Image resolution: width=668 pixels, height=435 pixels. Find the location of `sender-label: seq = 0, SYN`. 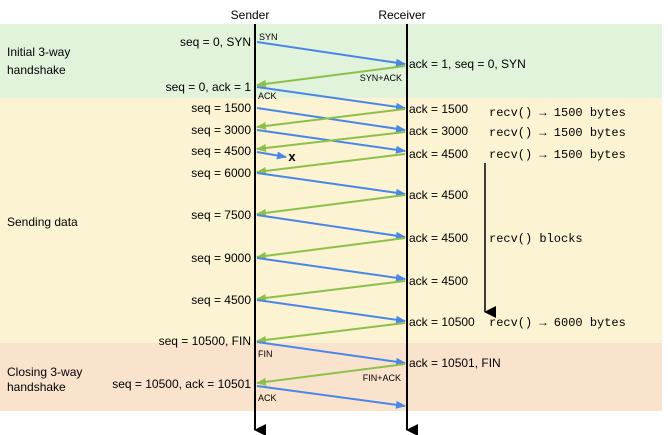

sender-label: seq = 0, SYN is located at coordinates (215, 42).